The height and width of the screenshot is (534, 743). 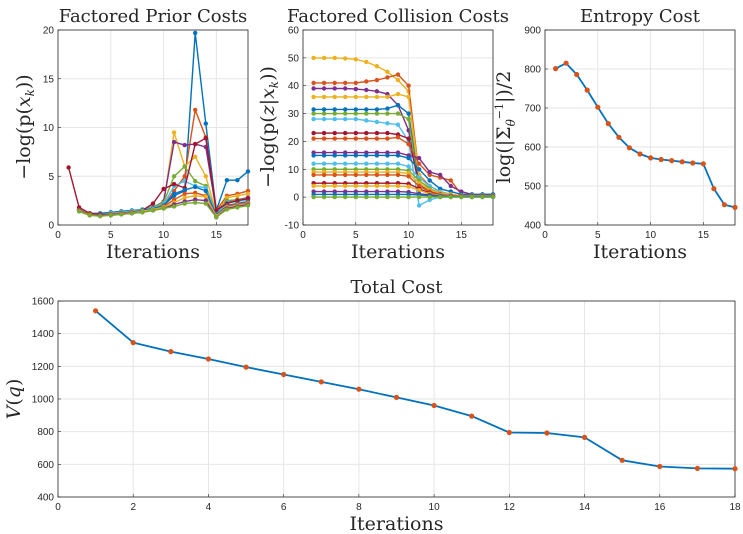 I want to click on y-axis-label-part: θ, so click(x=511, y=122).